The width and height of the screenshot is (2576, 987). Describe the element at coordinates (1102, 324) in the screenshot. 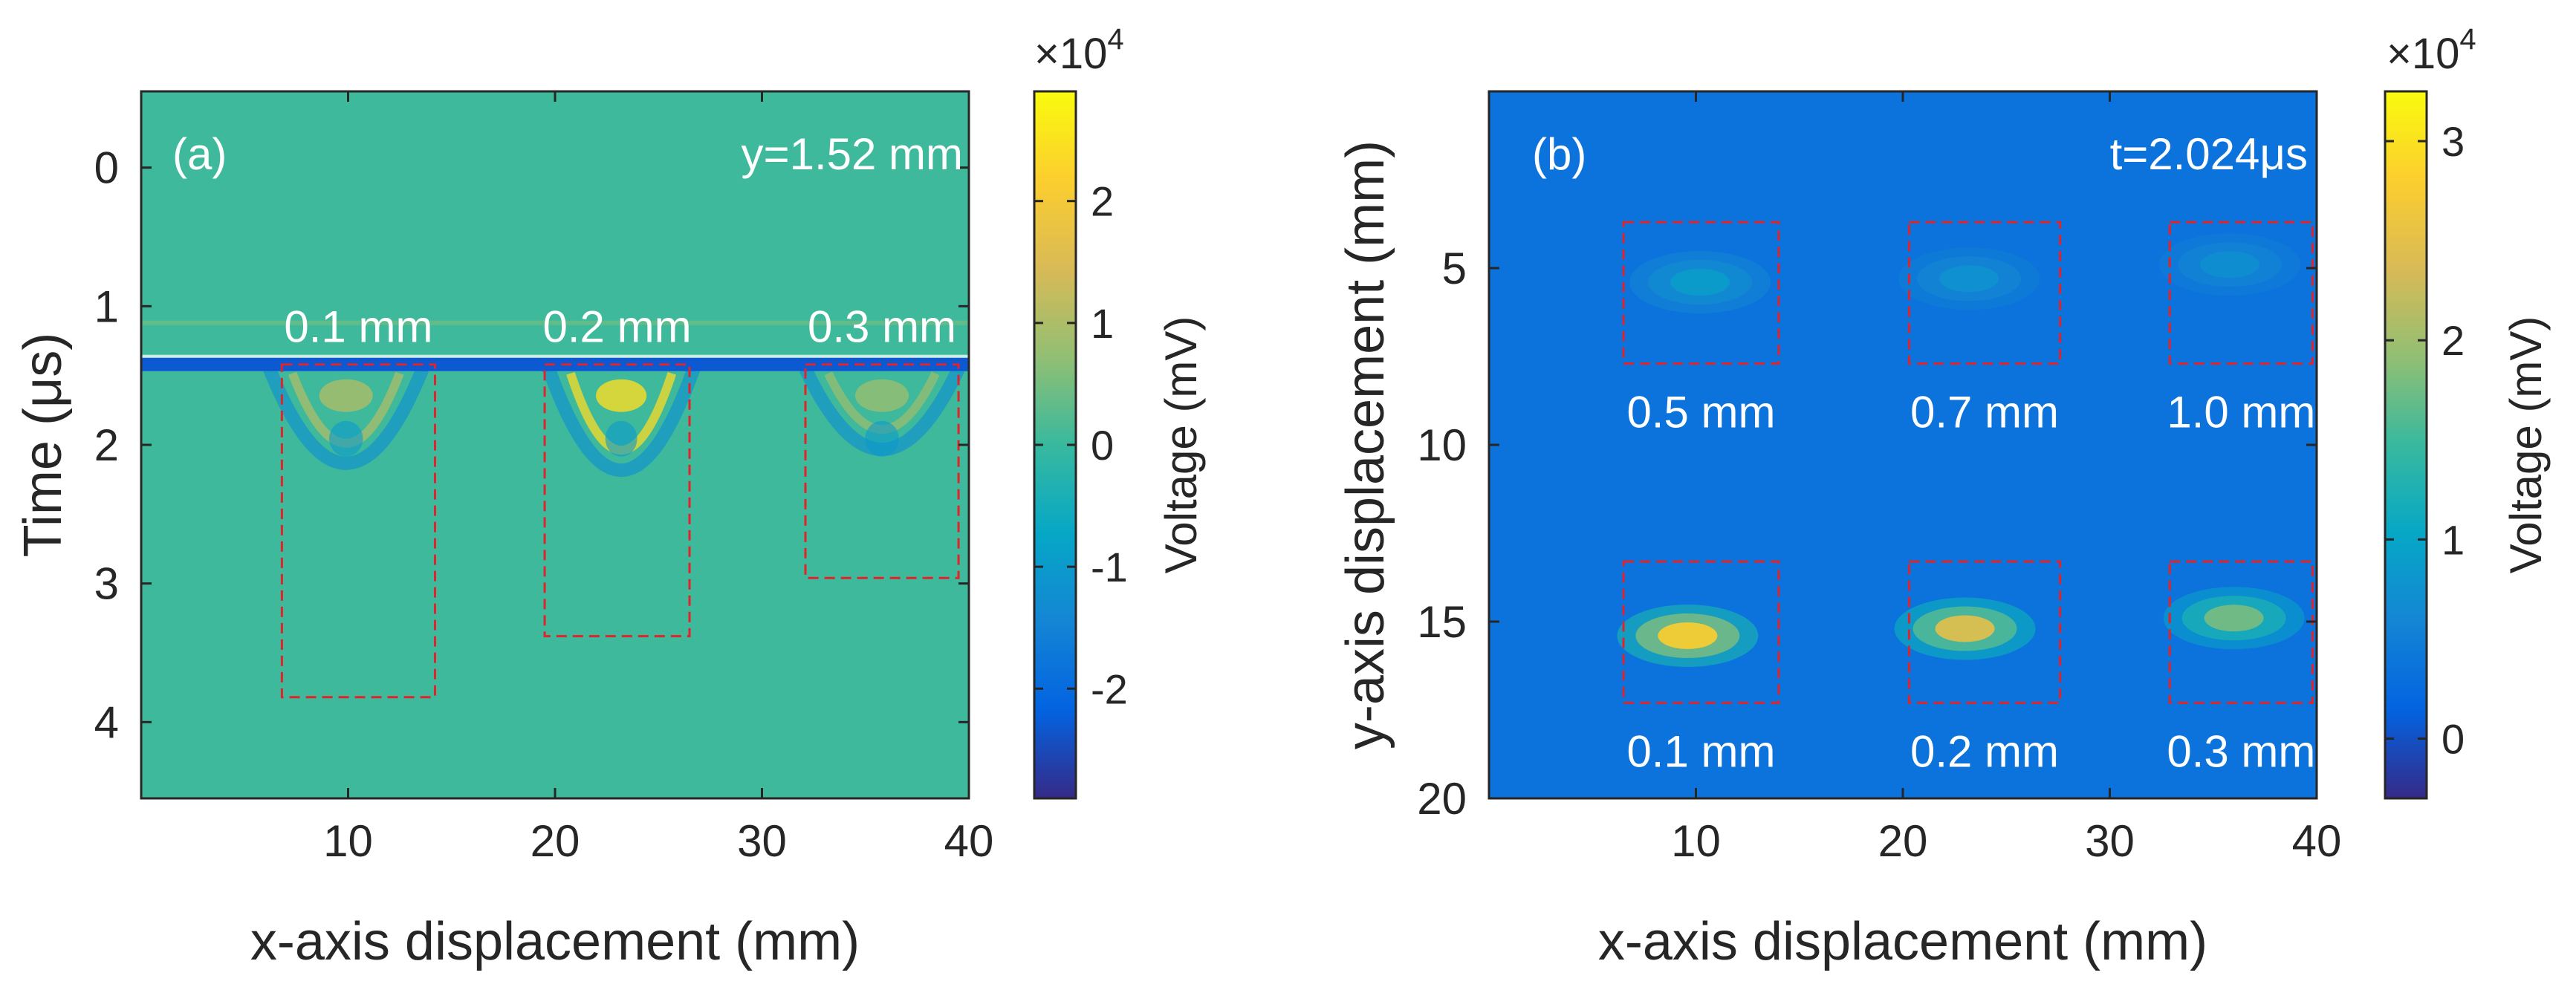

I see `panel-a-colorbar-tick-label: 1` at that location.